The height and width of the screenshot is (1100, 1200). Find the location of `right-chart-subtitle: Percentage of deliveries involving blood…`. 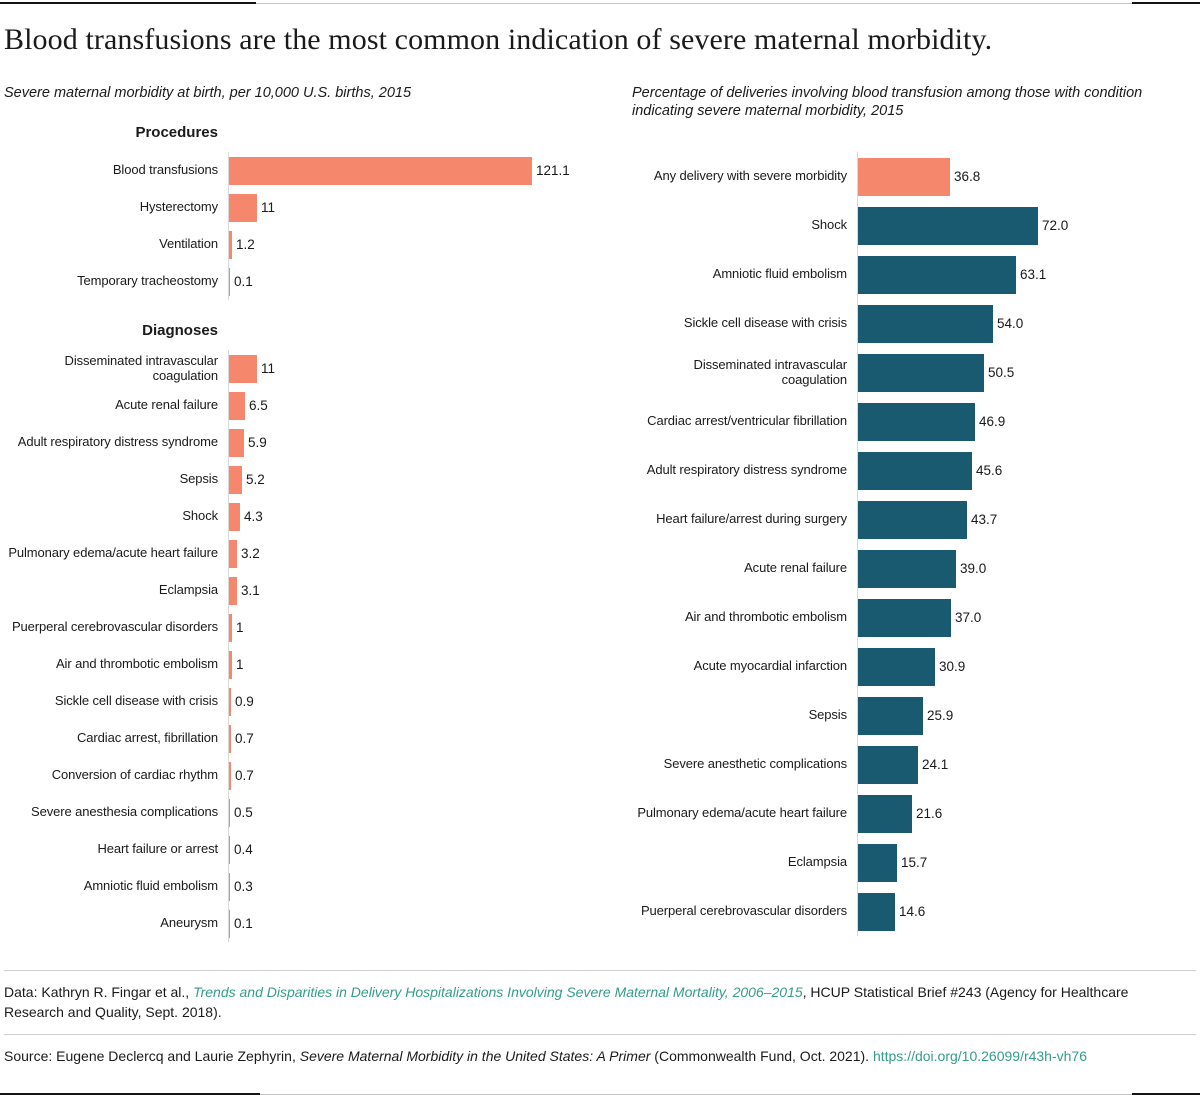

right-chart-subtitle: Percentage of deliveries involving blood… is located at coordinates (887, 102).